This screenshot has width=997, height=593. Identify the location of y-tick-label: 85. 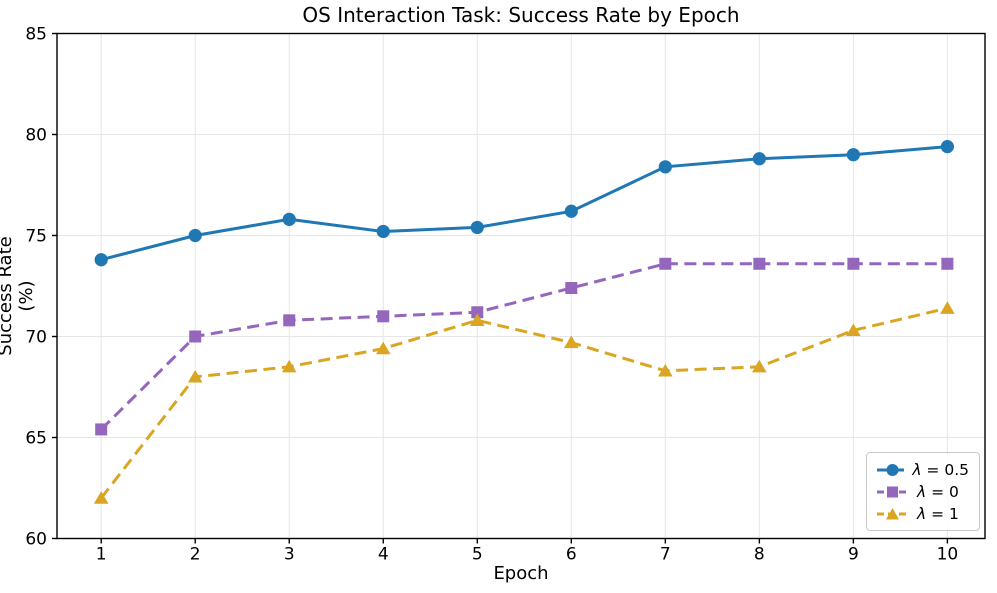
(36, 35).